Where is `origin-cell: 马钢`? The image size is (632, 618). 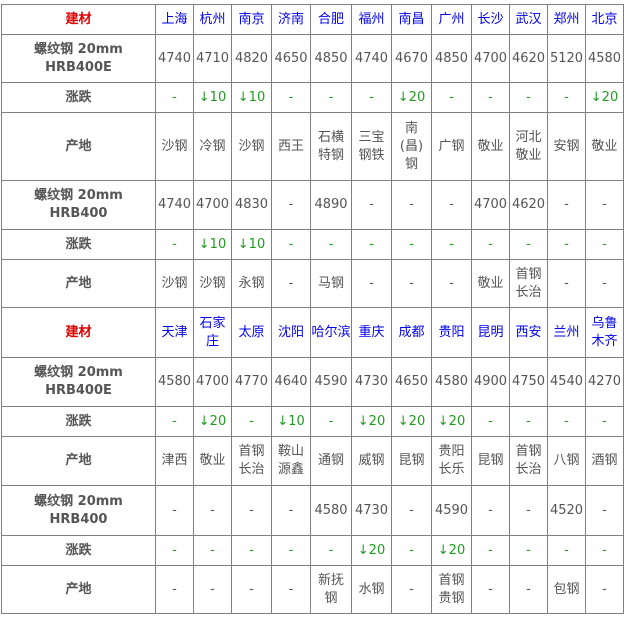
origin-cell: 马钢 is located at coordinates (331, 283).